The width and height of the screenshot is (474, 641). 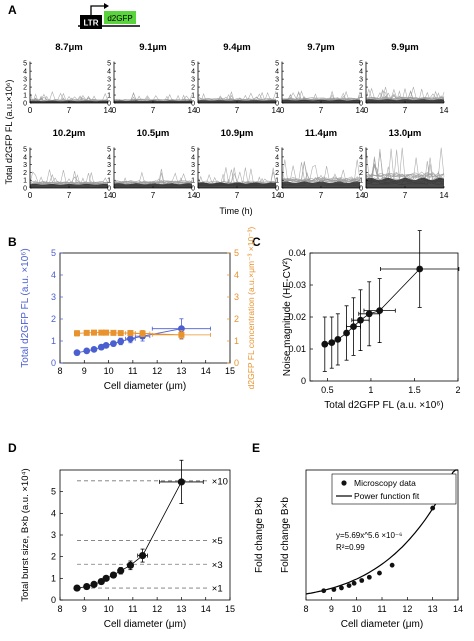 What do you see at coordinates (387, 496) in the screenshot?
I see `legend-label: Power function fit` at bounding box center [387, 496].